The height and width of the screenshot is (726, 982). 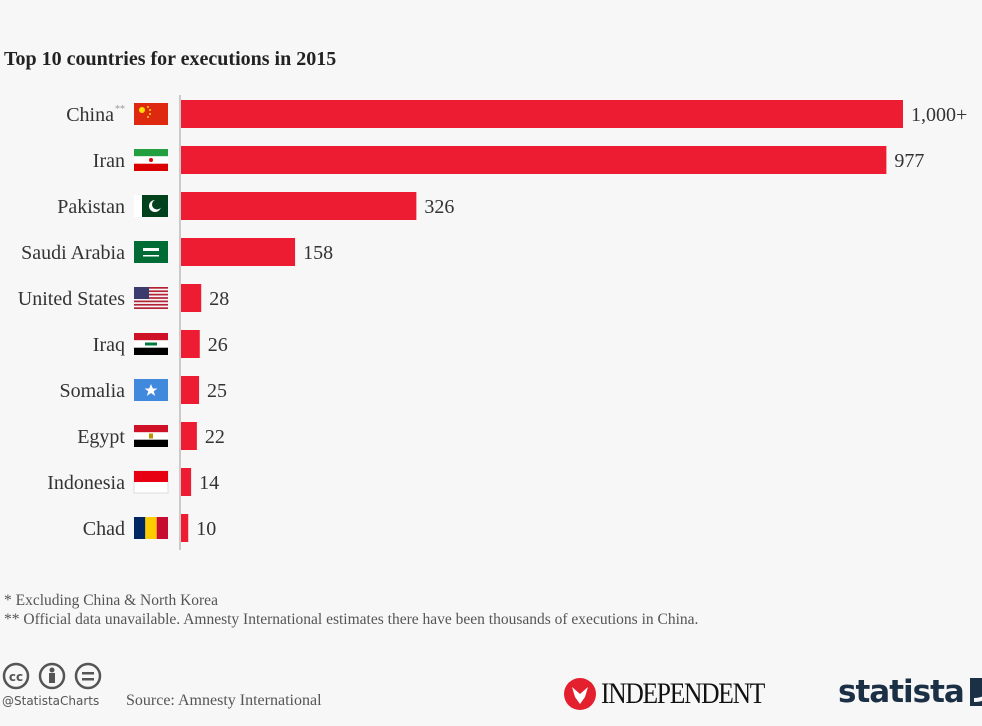 What do you see at coordinates (209, 483) in the screenshot?
I see `data-label: 14` at bounding box center [209, 483].